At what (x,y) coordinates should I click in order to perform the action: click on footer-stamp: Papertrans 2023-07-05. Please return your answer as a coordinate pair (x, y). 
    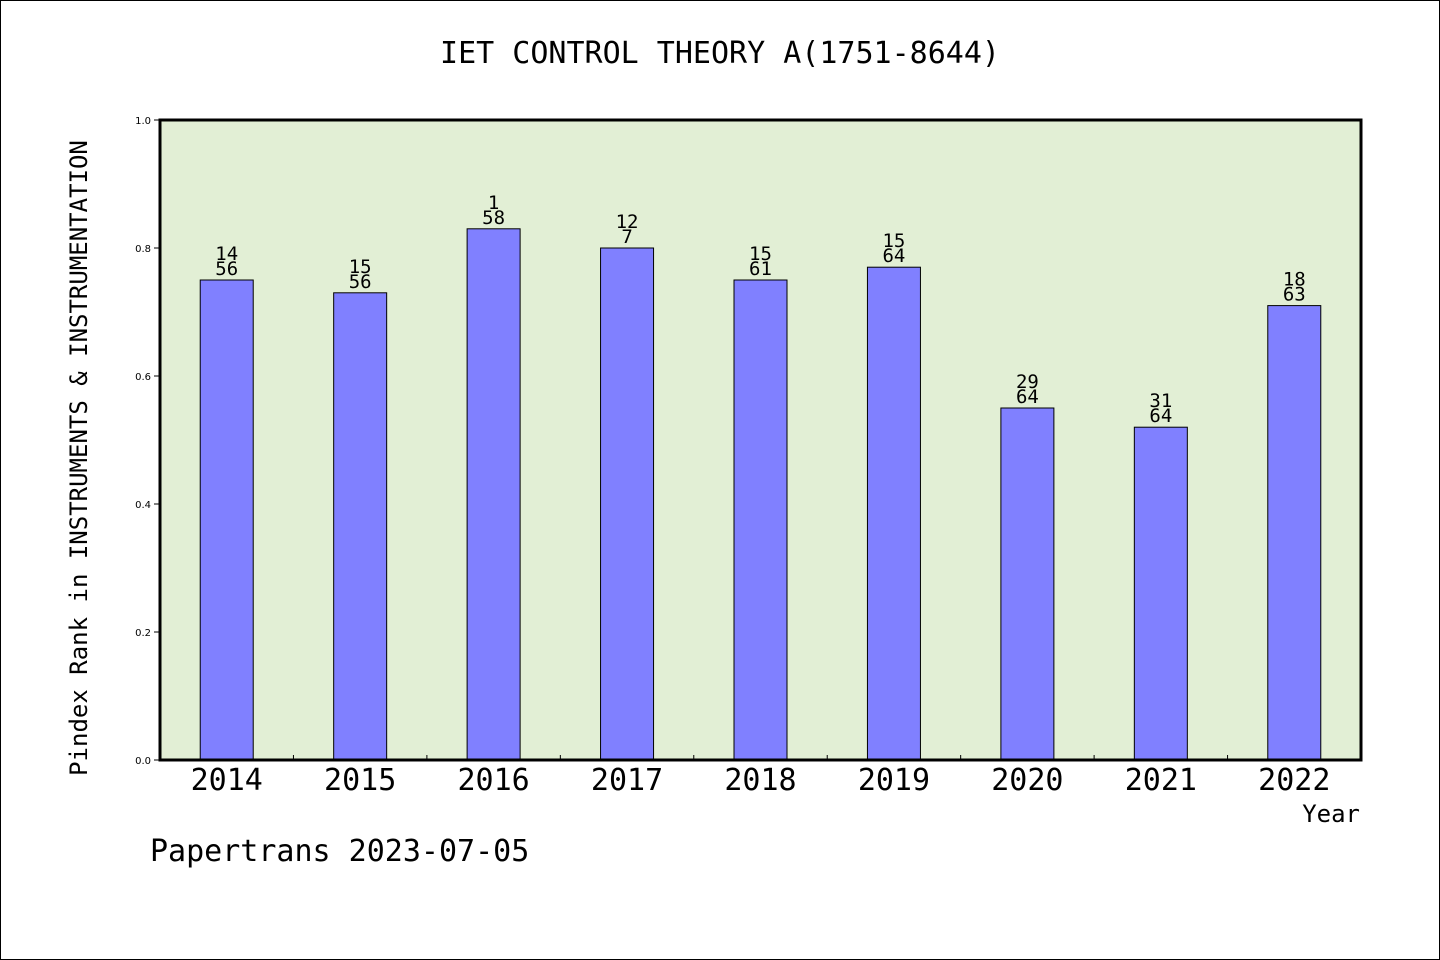
    Looking at the image, I should click on (340, 851).